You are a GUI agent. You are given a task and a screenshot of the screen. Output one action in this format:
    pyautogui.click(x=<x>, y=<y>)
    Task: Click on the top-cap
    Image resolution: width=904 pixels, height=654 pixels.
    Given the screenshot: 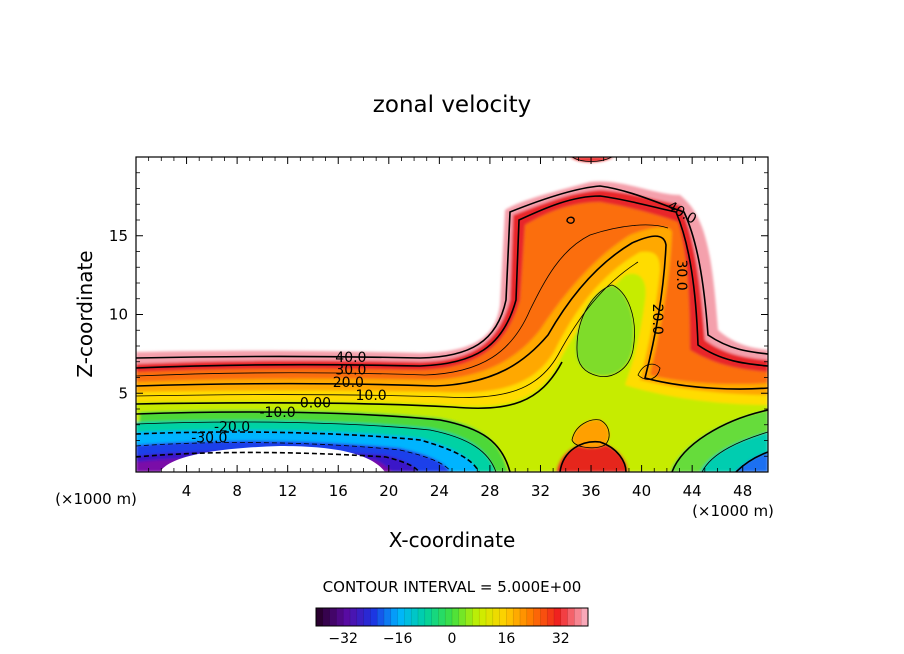 What is the action you would take?
    pyautogui.click(x=592, y=160)
    